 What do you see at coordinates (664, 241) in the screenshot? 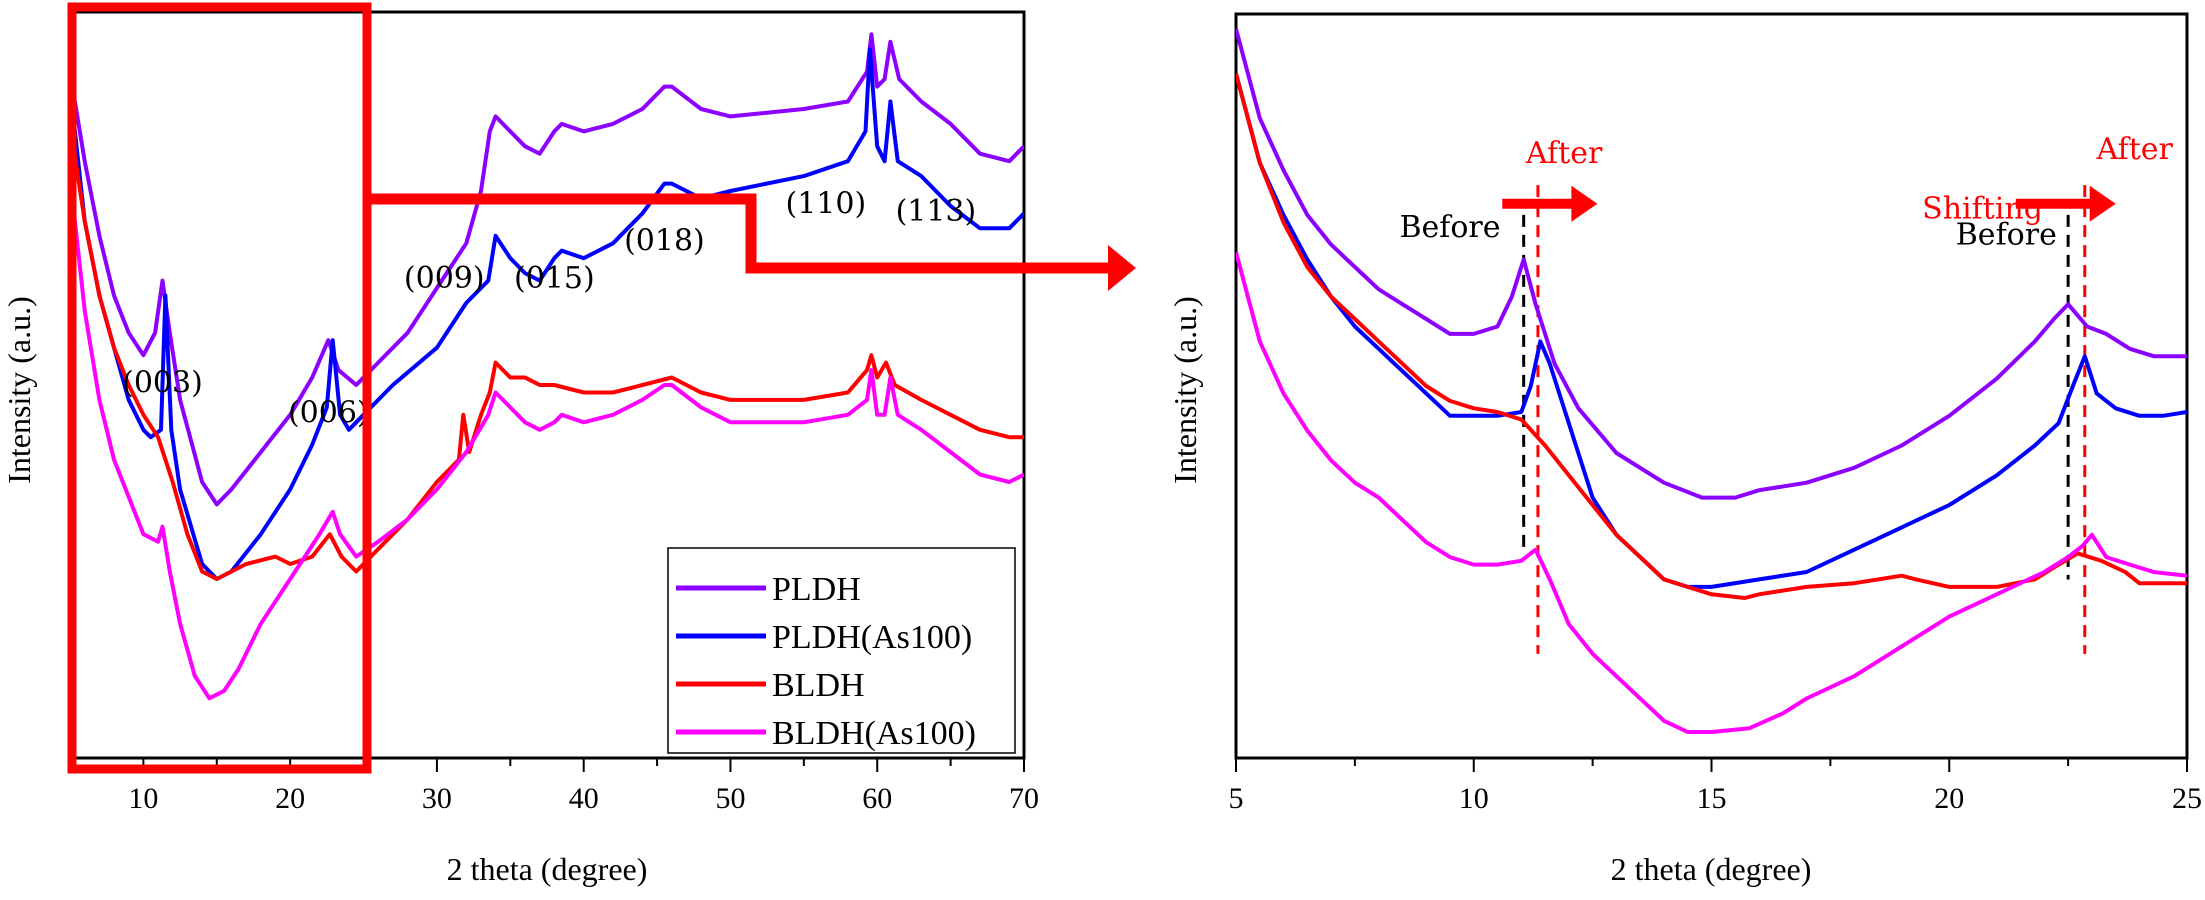
I see `peak-label: (018)` at bounding box center [664, 241].